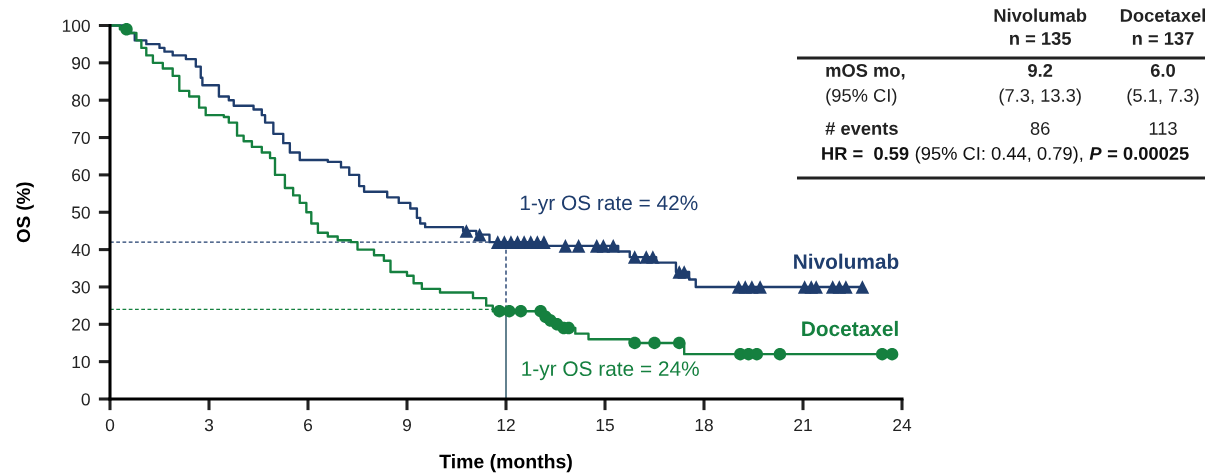  Describe the element at coordinates (861, 128) in the screenshot. I see `category-label: # events` at that location.